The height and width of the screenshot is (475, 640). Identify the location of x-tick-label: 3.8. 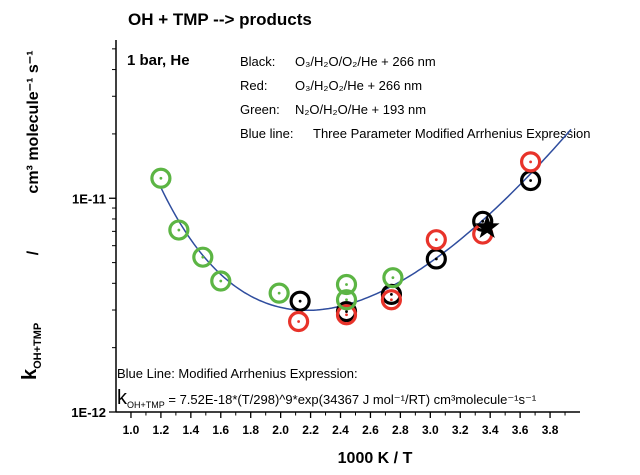
(550, 430).